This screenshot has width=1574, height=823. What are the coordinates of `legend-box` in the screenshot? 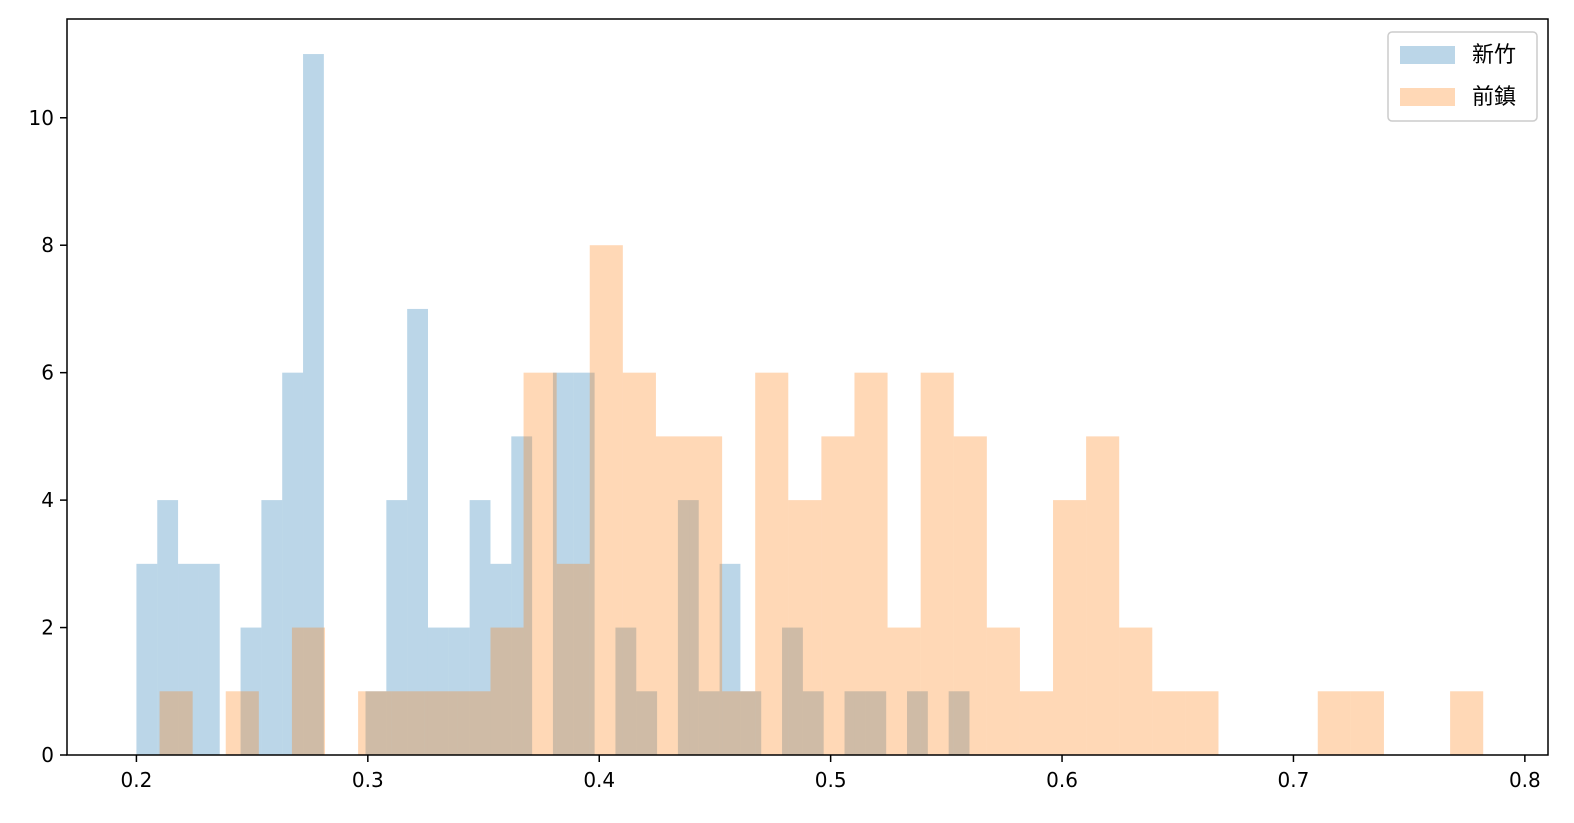 It's located at (1462, 76).